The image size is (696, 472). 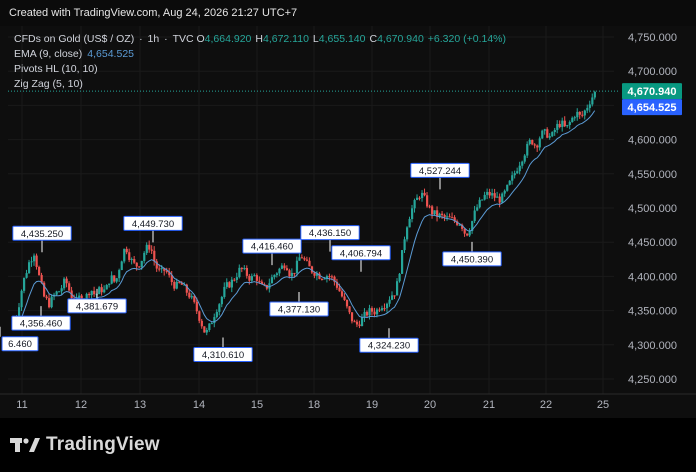 What do you see at coordinates (299, 310) in the screenshot?
I see `pivot-label-text: 4,377.130` at bounding box center [299, 310].